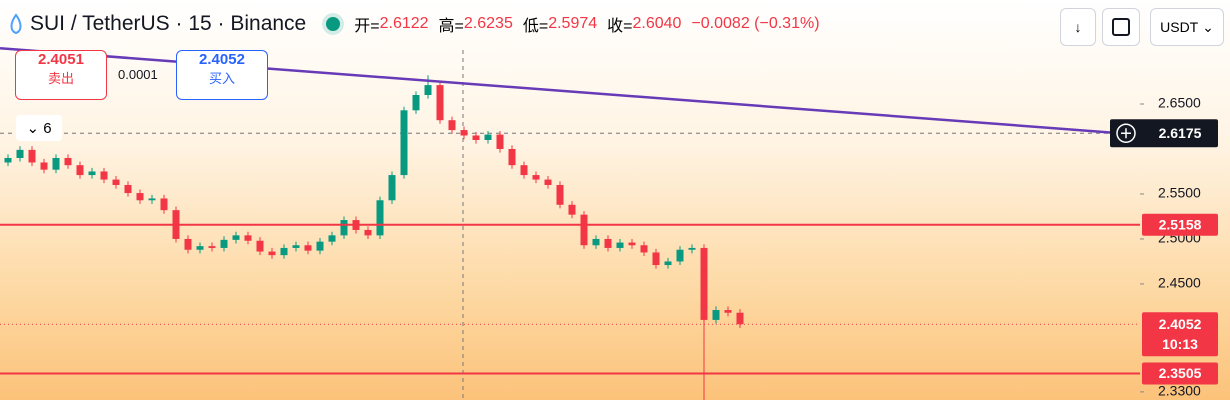 The width and height of the screenshot is (1230, 400). I want to click on currency-button: USDT ⌄, so click(1187, 27).